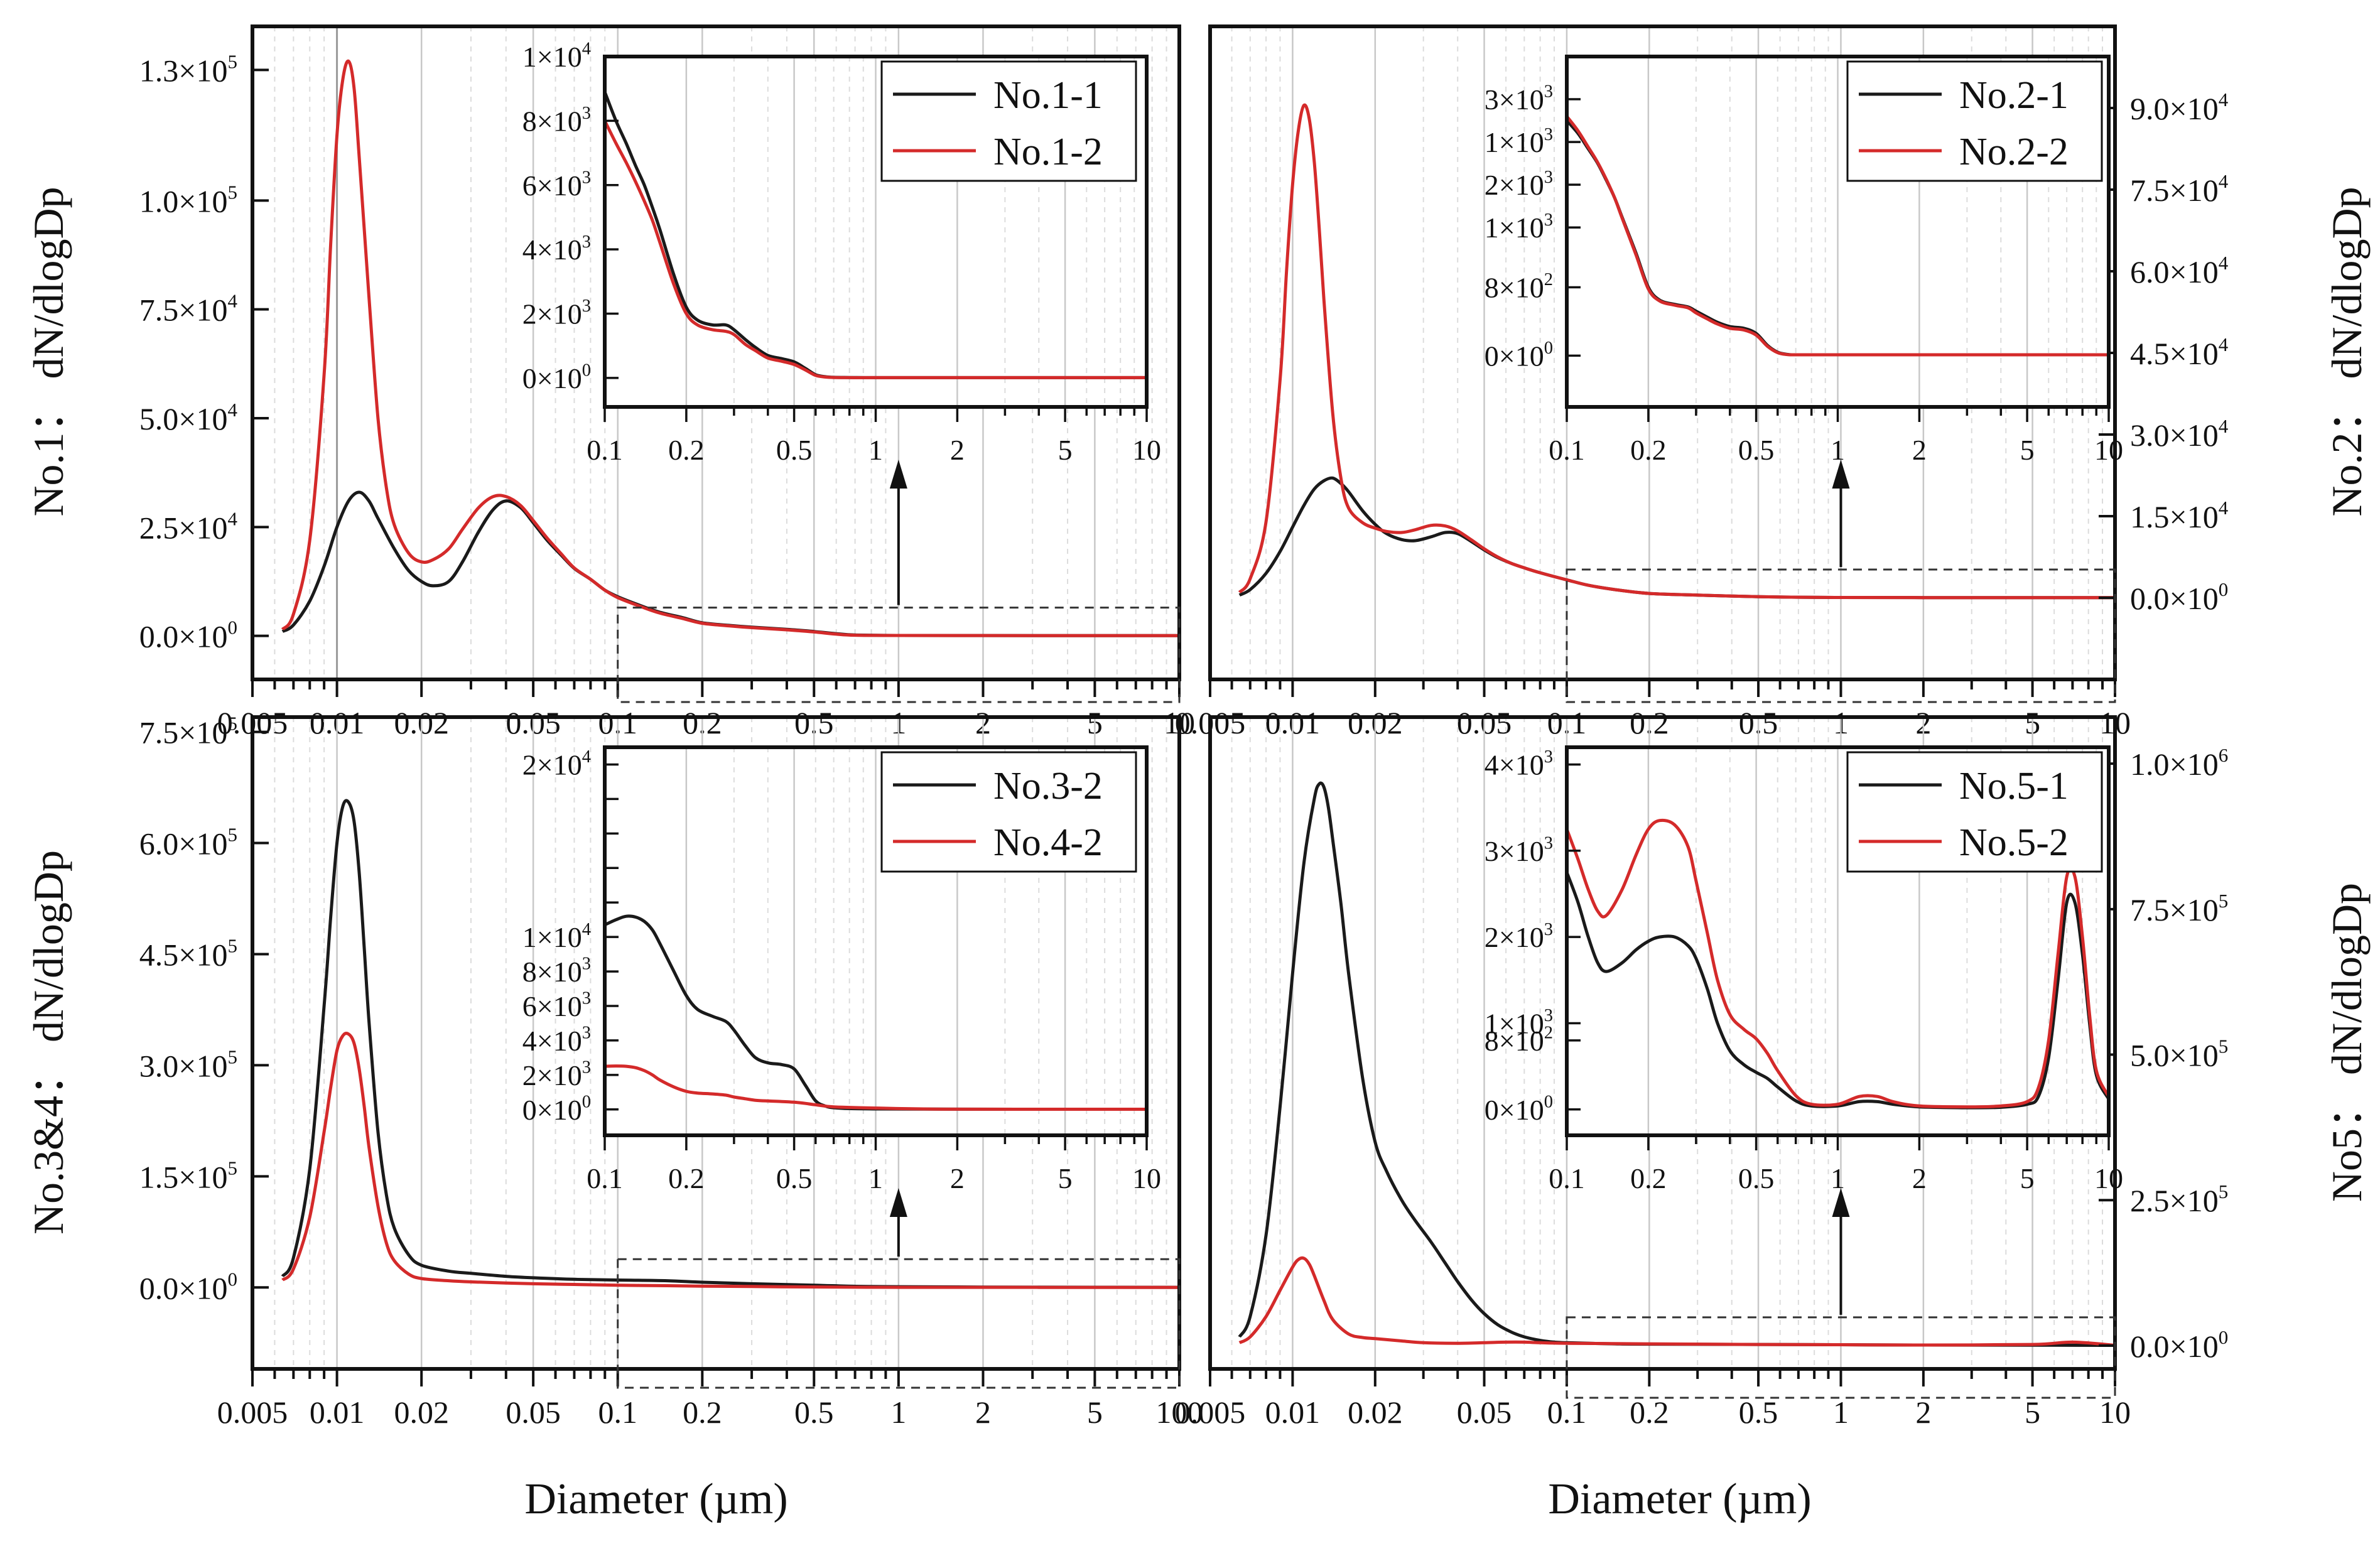  I want to click on legend: No.3-2 No.4-2, so click(1008, 812).